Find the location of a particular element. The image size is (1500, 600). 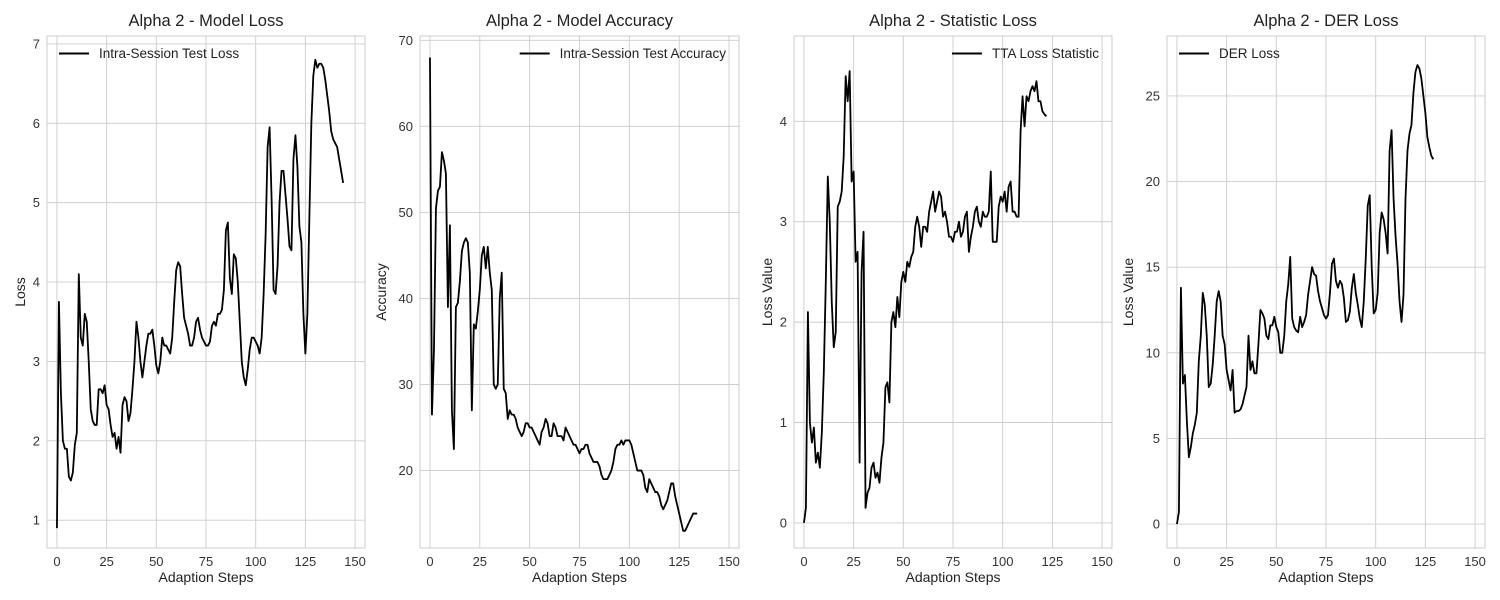

legend: TTA Loss Statistic is located at coordinates (1025, 53).